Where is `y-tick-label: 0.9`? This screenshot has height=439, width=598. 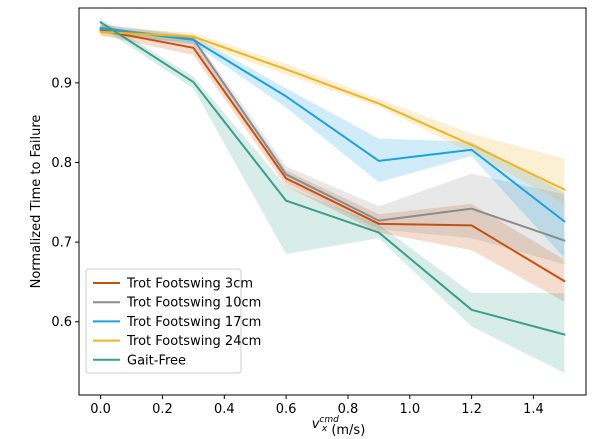
y-tick-label: 0.9 is located at coordinates (61, 83).